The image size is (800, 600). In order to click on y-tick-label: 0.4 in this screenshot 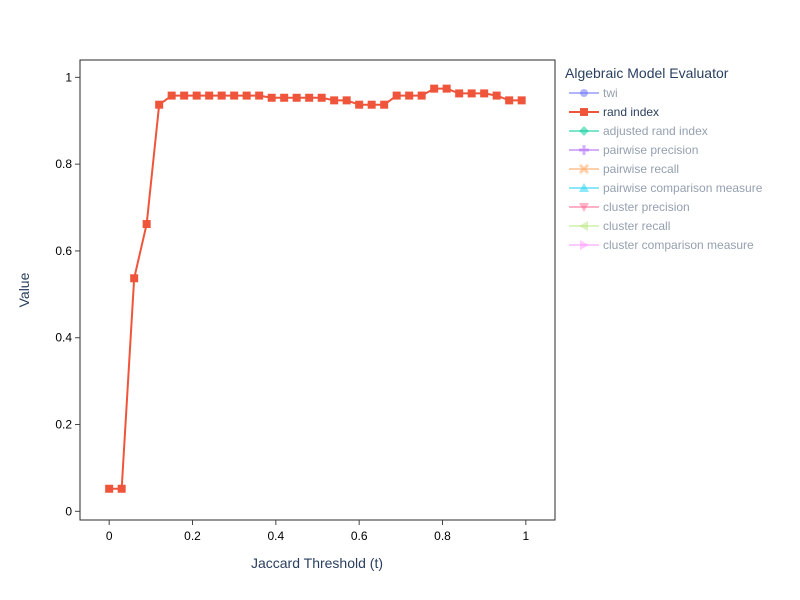, I will do `click(63, 338)`.